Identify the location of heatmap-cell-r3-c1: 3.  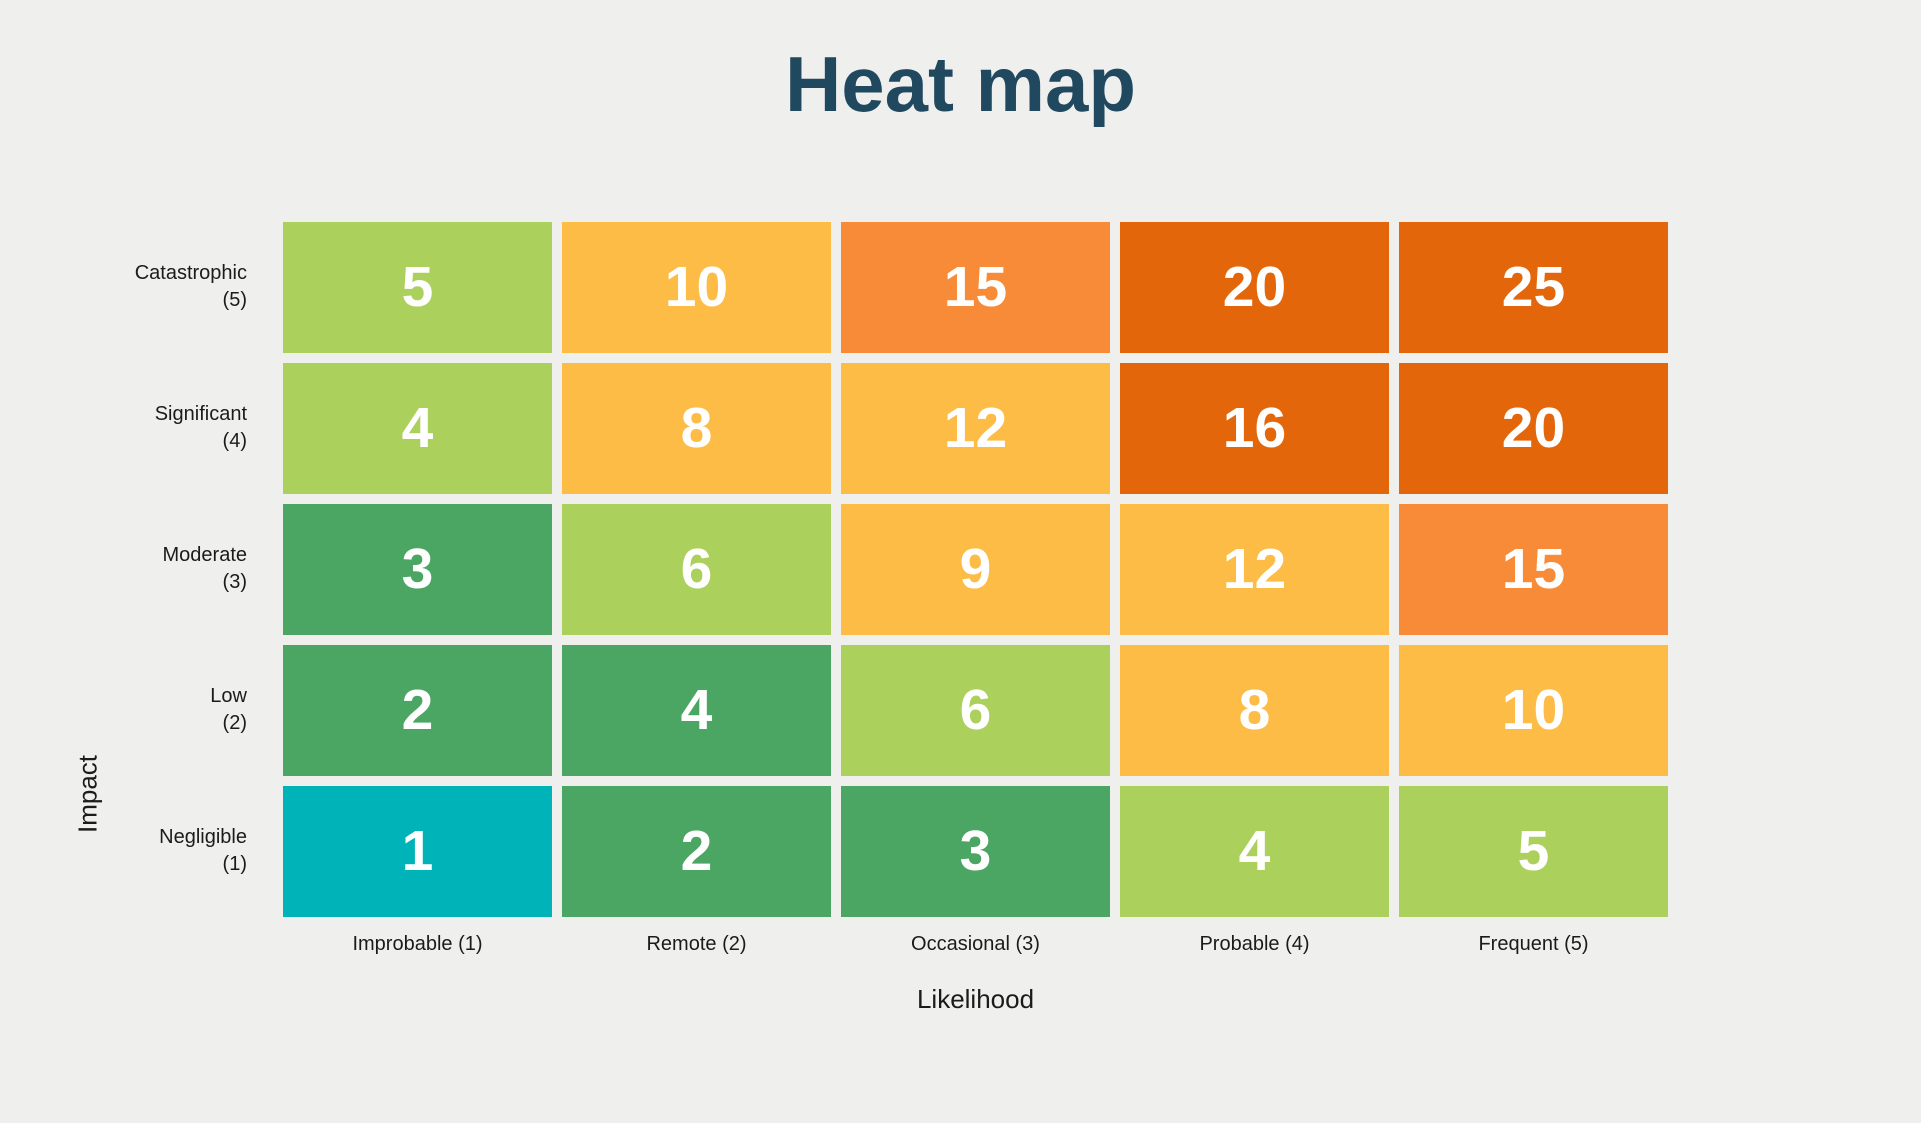
(417, 569).